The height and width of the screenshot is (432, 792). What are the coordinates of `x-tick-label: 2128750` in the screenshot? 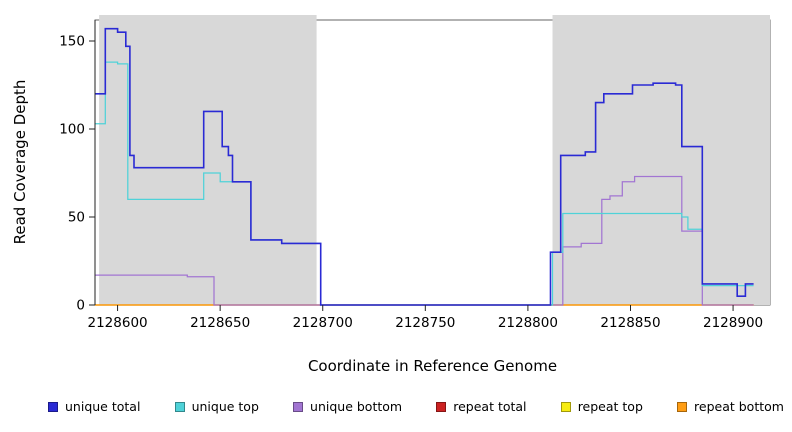 It's located at (425, 323).